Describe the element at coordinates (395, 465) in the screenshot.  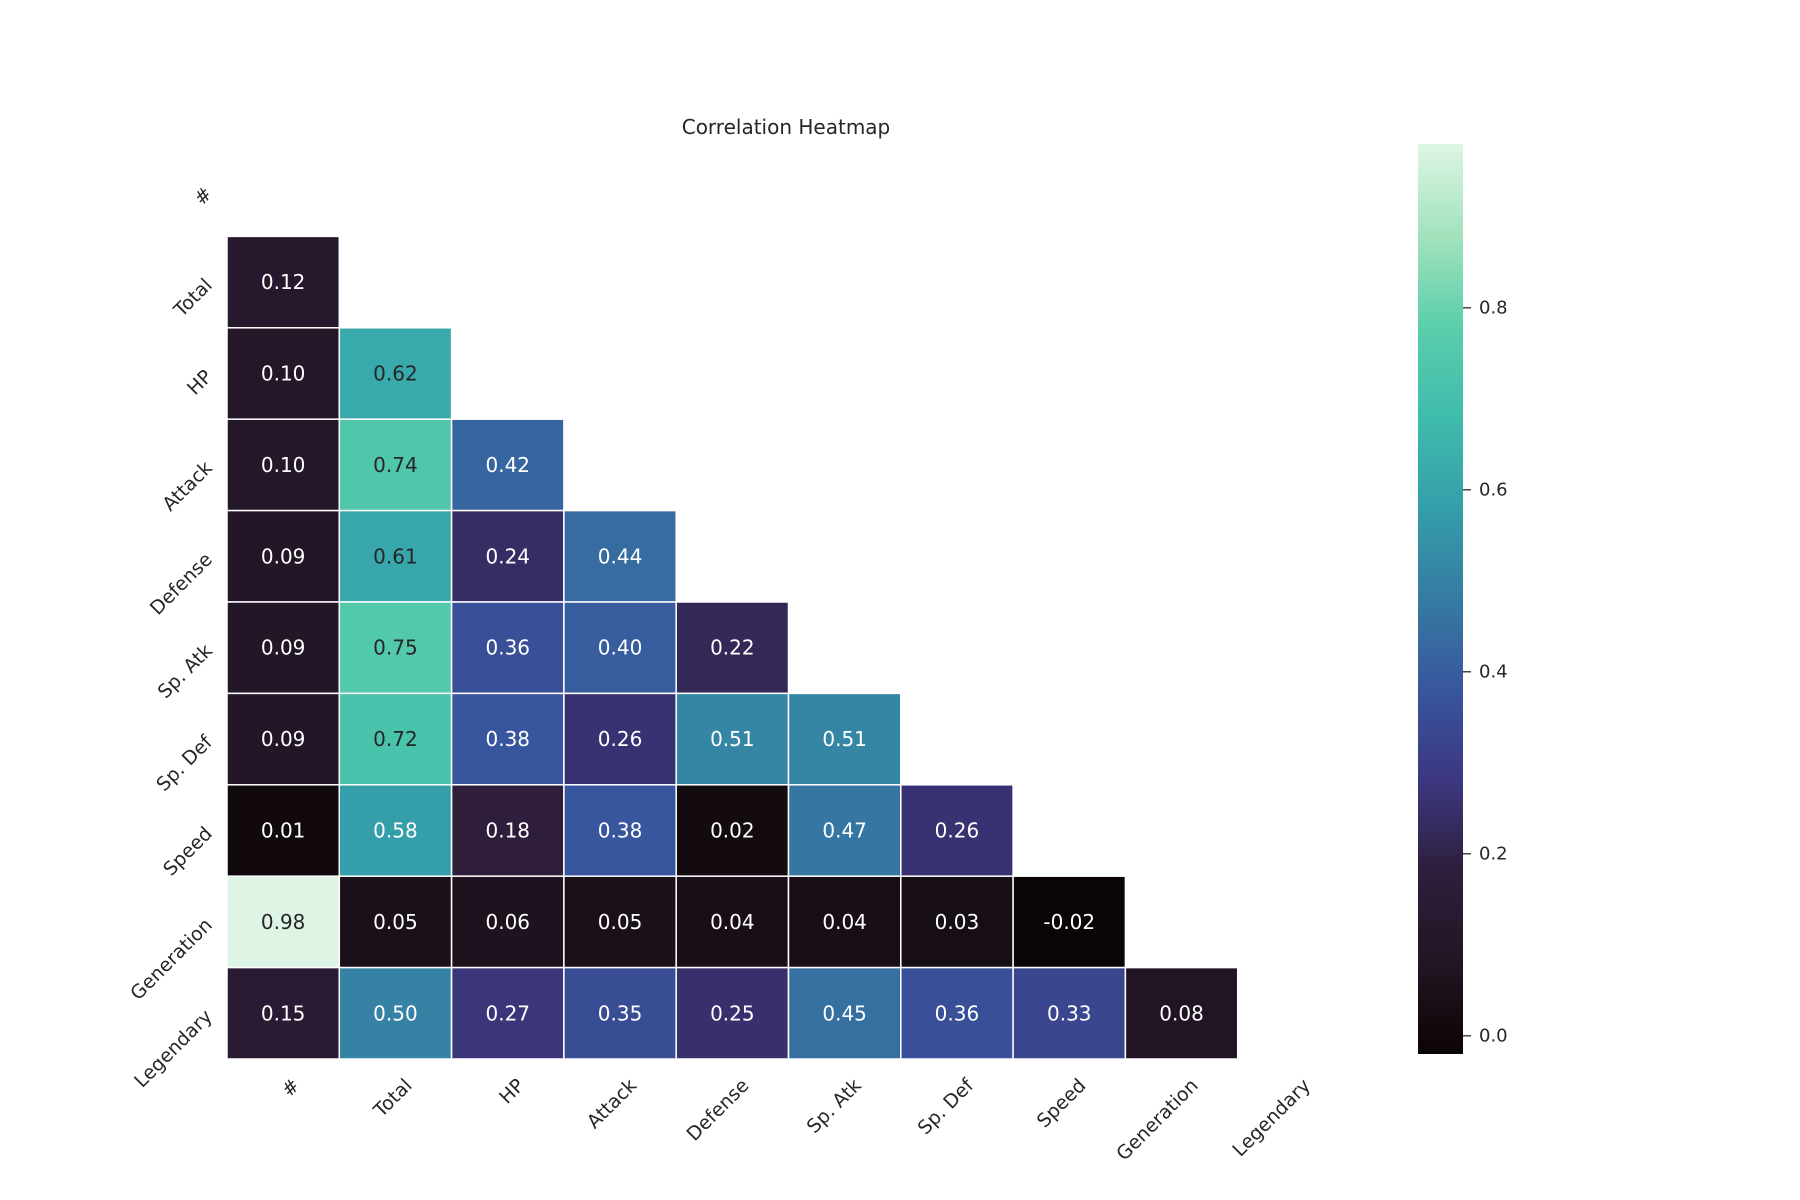
I see `cell-value-label: 0.74` at that location.